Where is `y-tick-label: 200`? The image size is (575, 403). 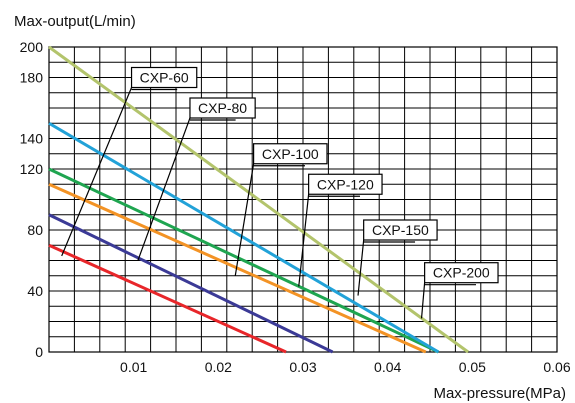 y-tick-label: 200 is located at coordinates (32, 47).